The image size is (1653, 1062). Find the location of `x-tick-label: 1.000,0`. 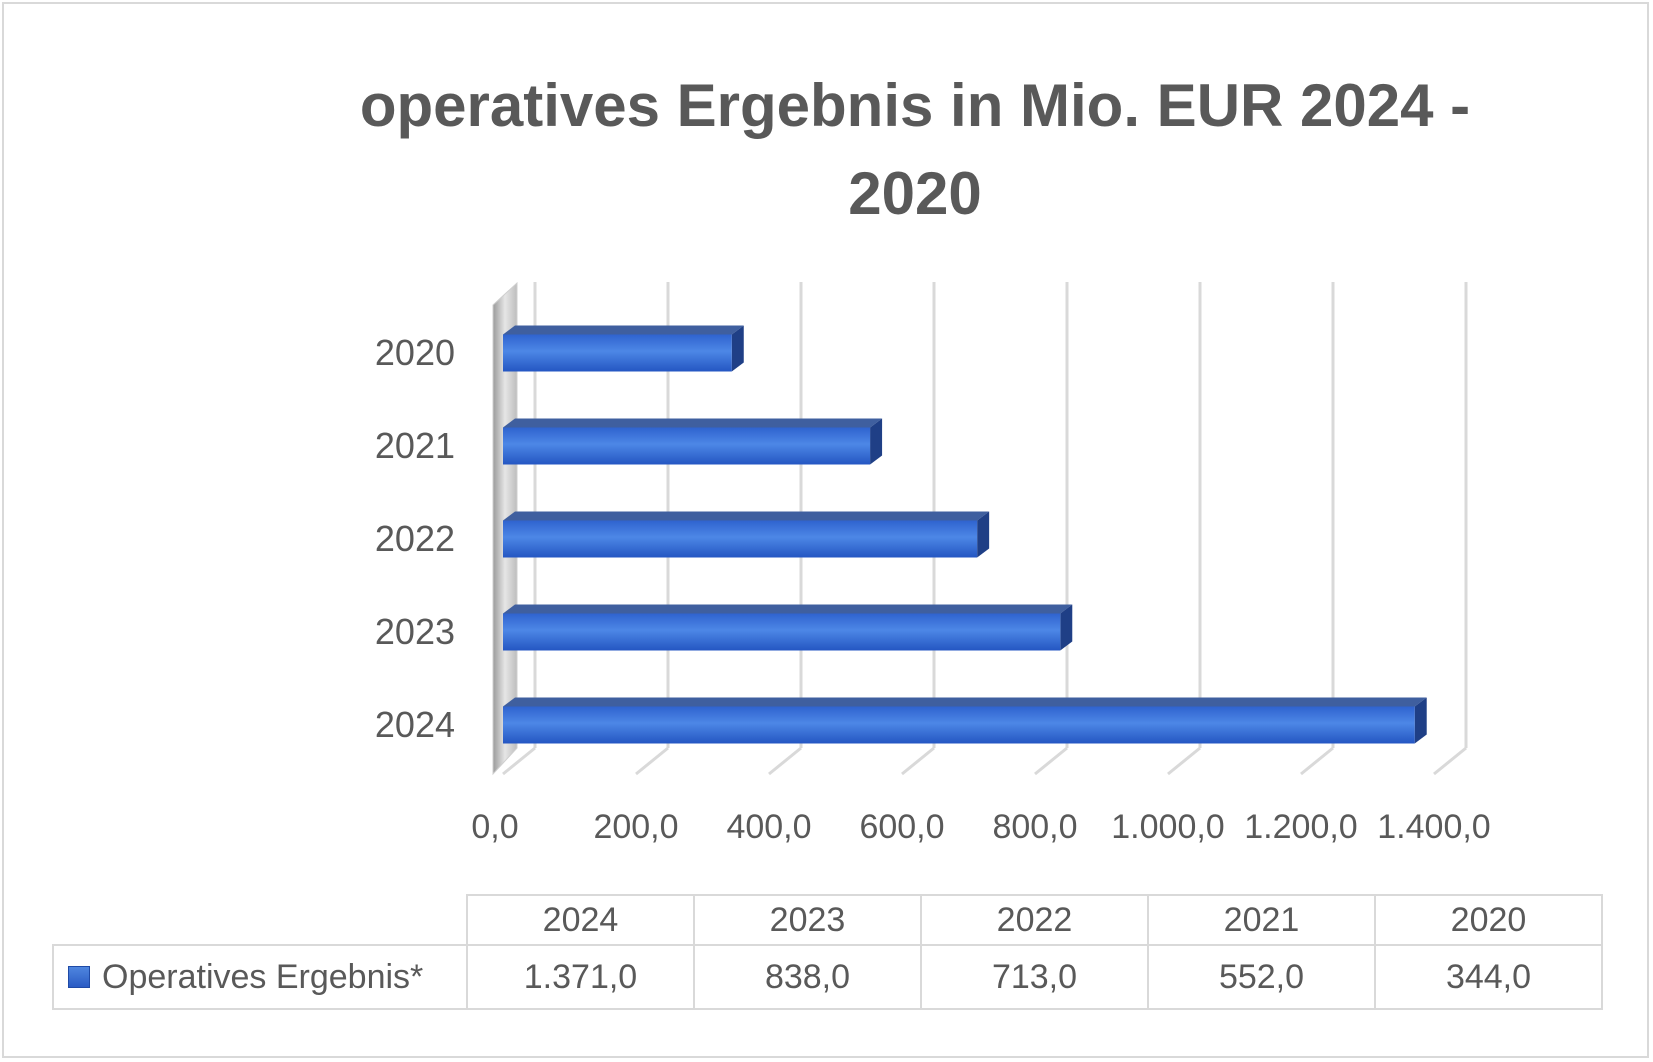

x-tick-label: 1.000,0 is located at coordinates (1167, 827).